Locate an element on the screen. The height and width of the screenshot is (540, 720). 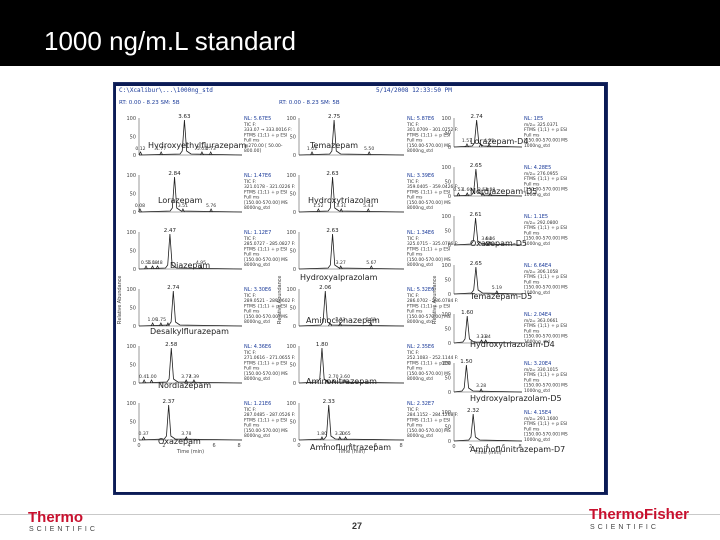
nl-label: NL: 5.87E6 is located at coordinates (420, 119).